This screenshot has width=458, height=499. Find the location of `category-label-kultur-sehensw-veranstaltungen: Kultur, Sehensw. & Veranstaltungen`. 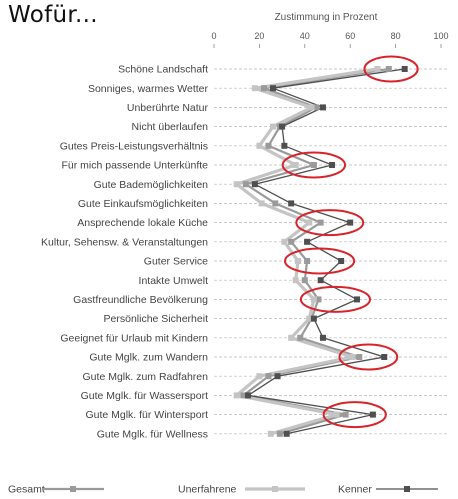

category-label-kultur-sehensw-veranstaltungen: Kultur, Sehensw. & Veranstaltungen is located at coordinates (124, 242).